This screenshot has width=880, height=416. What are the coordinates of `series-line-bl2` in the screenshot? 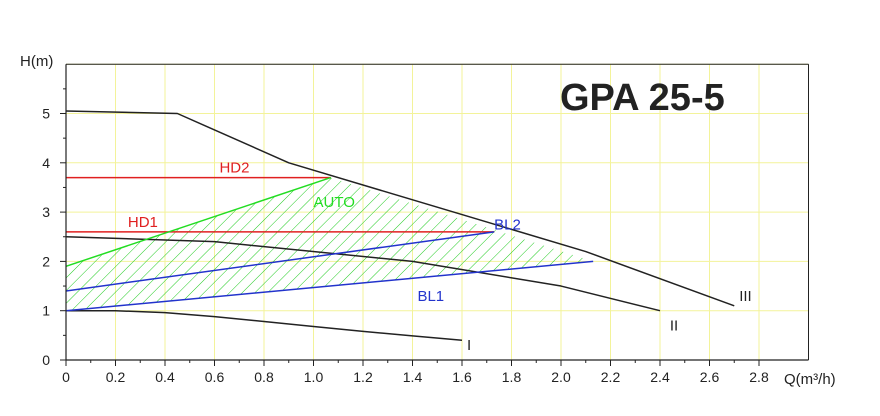 It's located at (280, 261).